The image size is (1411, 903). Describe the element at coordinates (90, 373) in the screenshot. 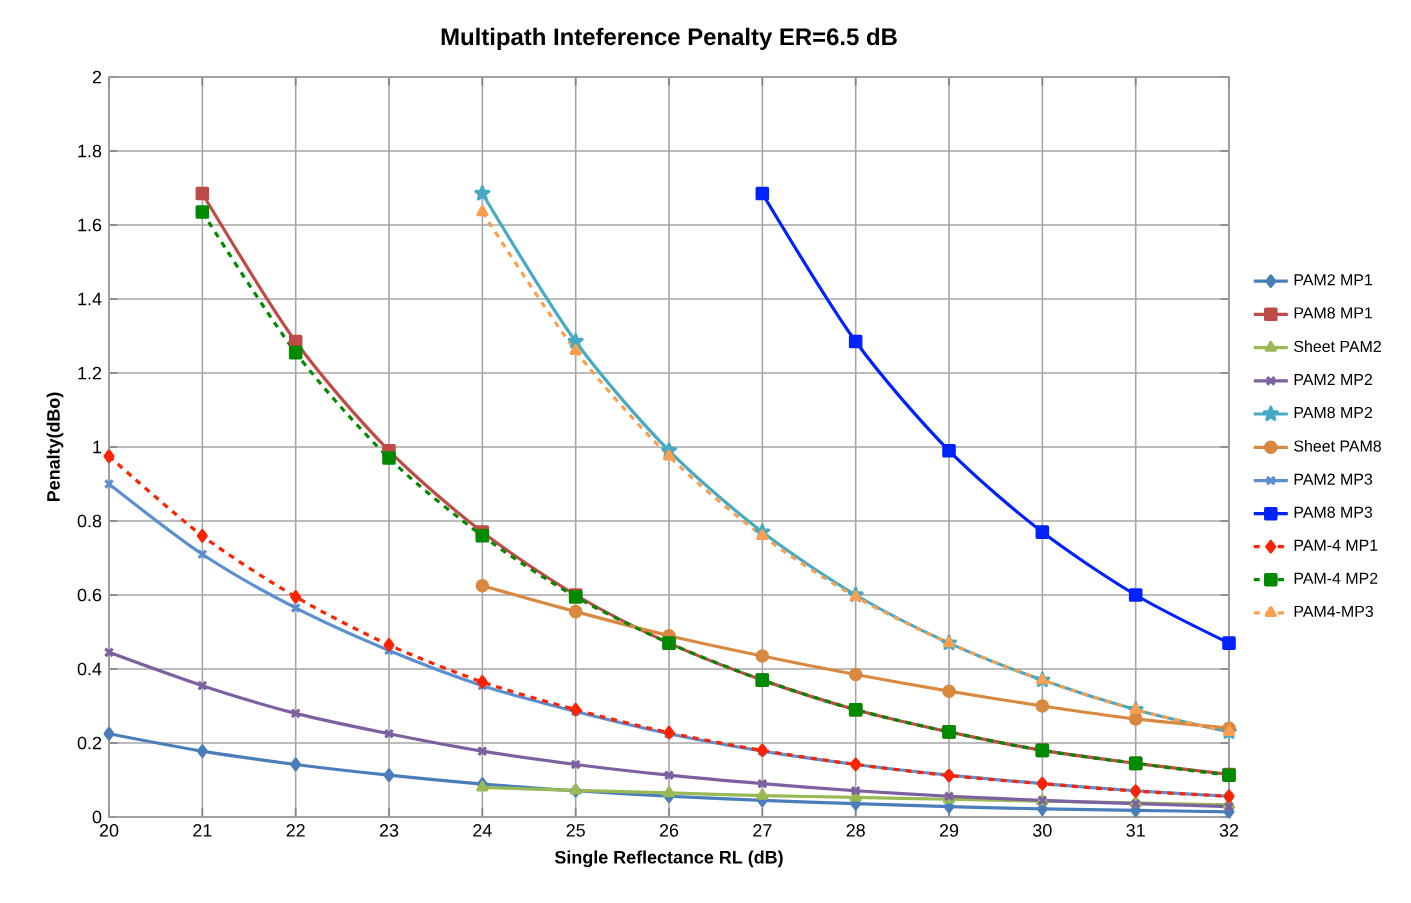

I see `y-tick-label: 1.2` at that location.